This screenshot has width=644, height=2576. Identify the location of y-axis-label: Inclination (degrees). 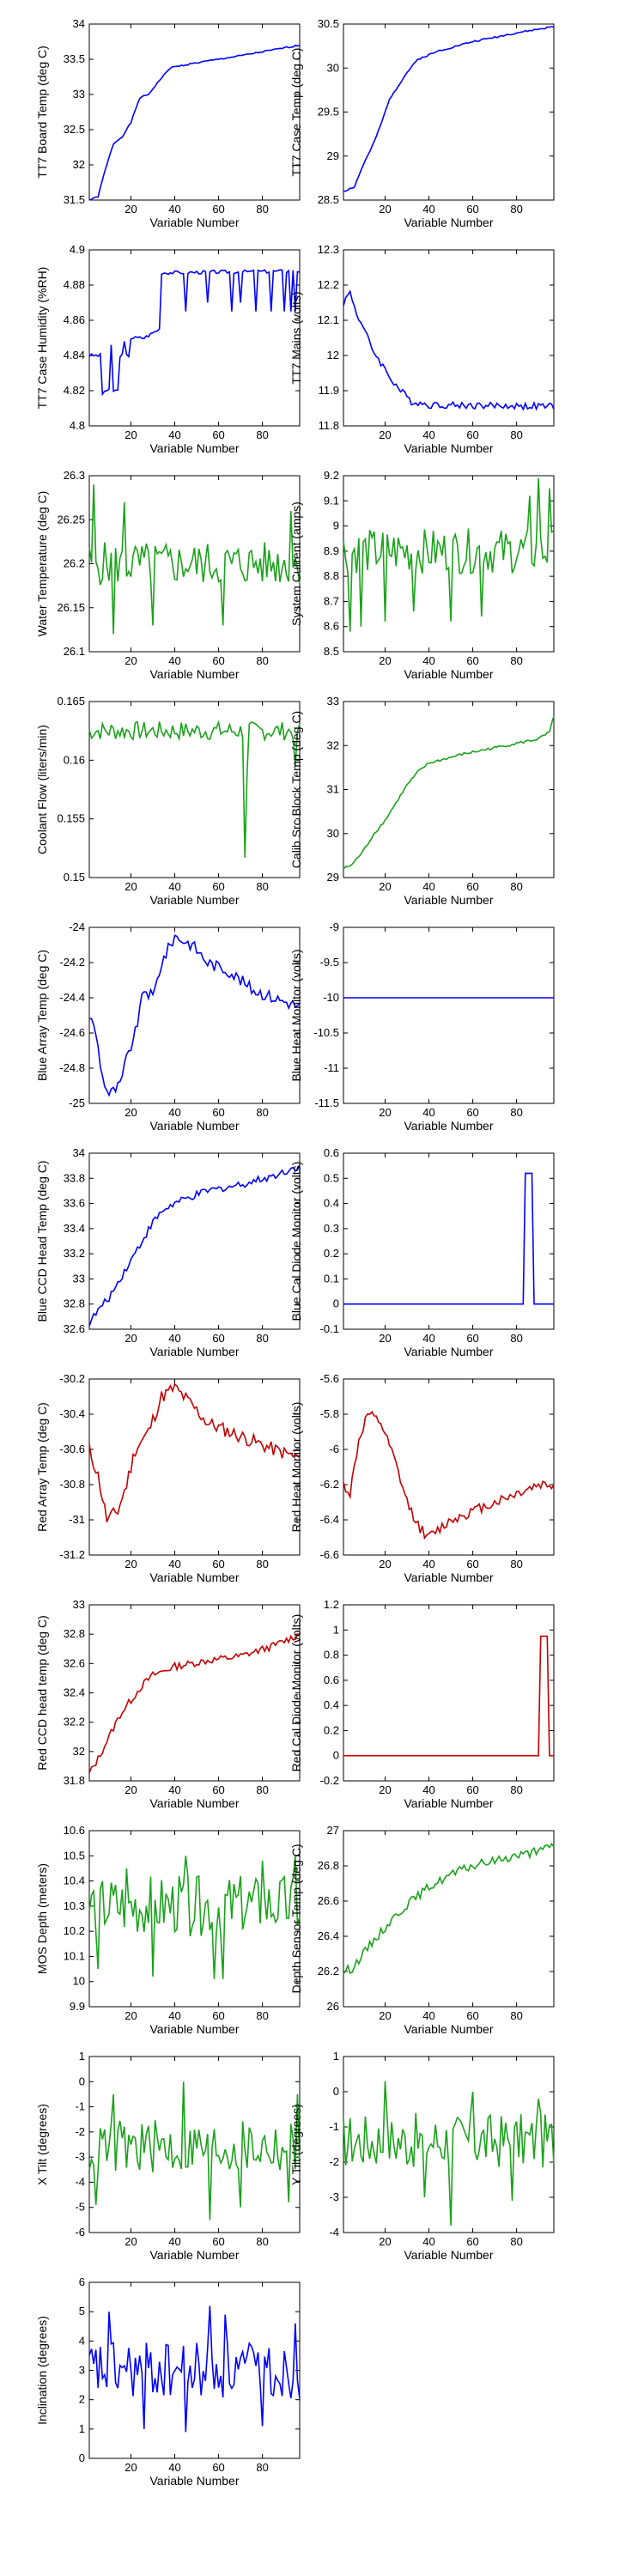
(42, 2370).